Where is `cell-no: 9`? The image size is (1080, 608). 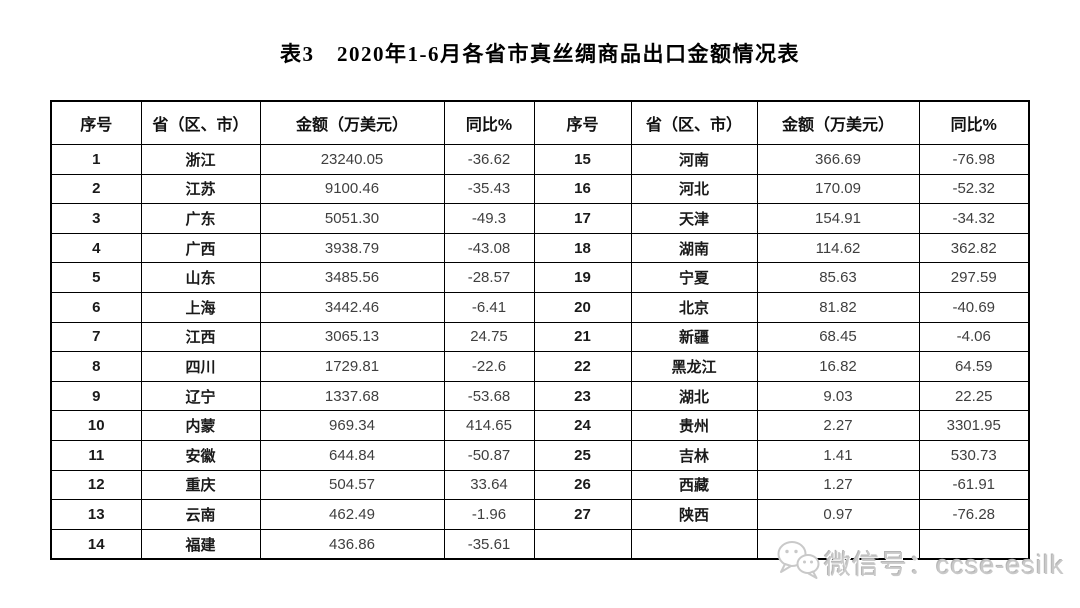 cell-no: 9 is located at coordinates (96, 396).